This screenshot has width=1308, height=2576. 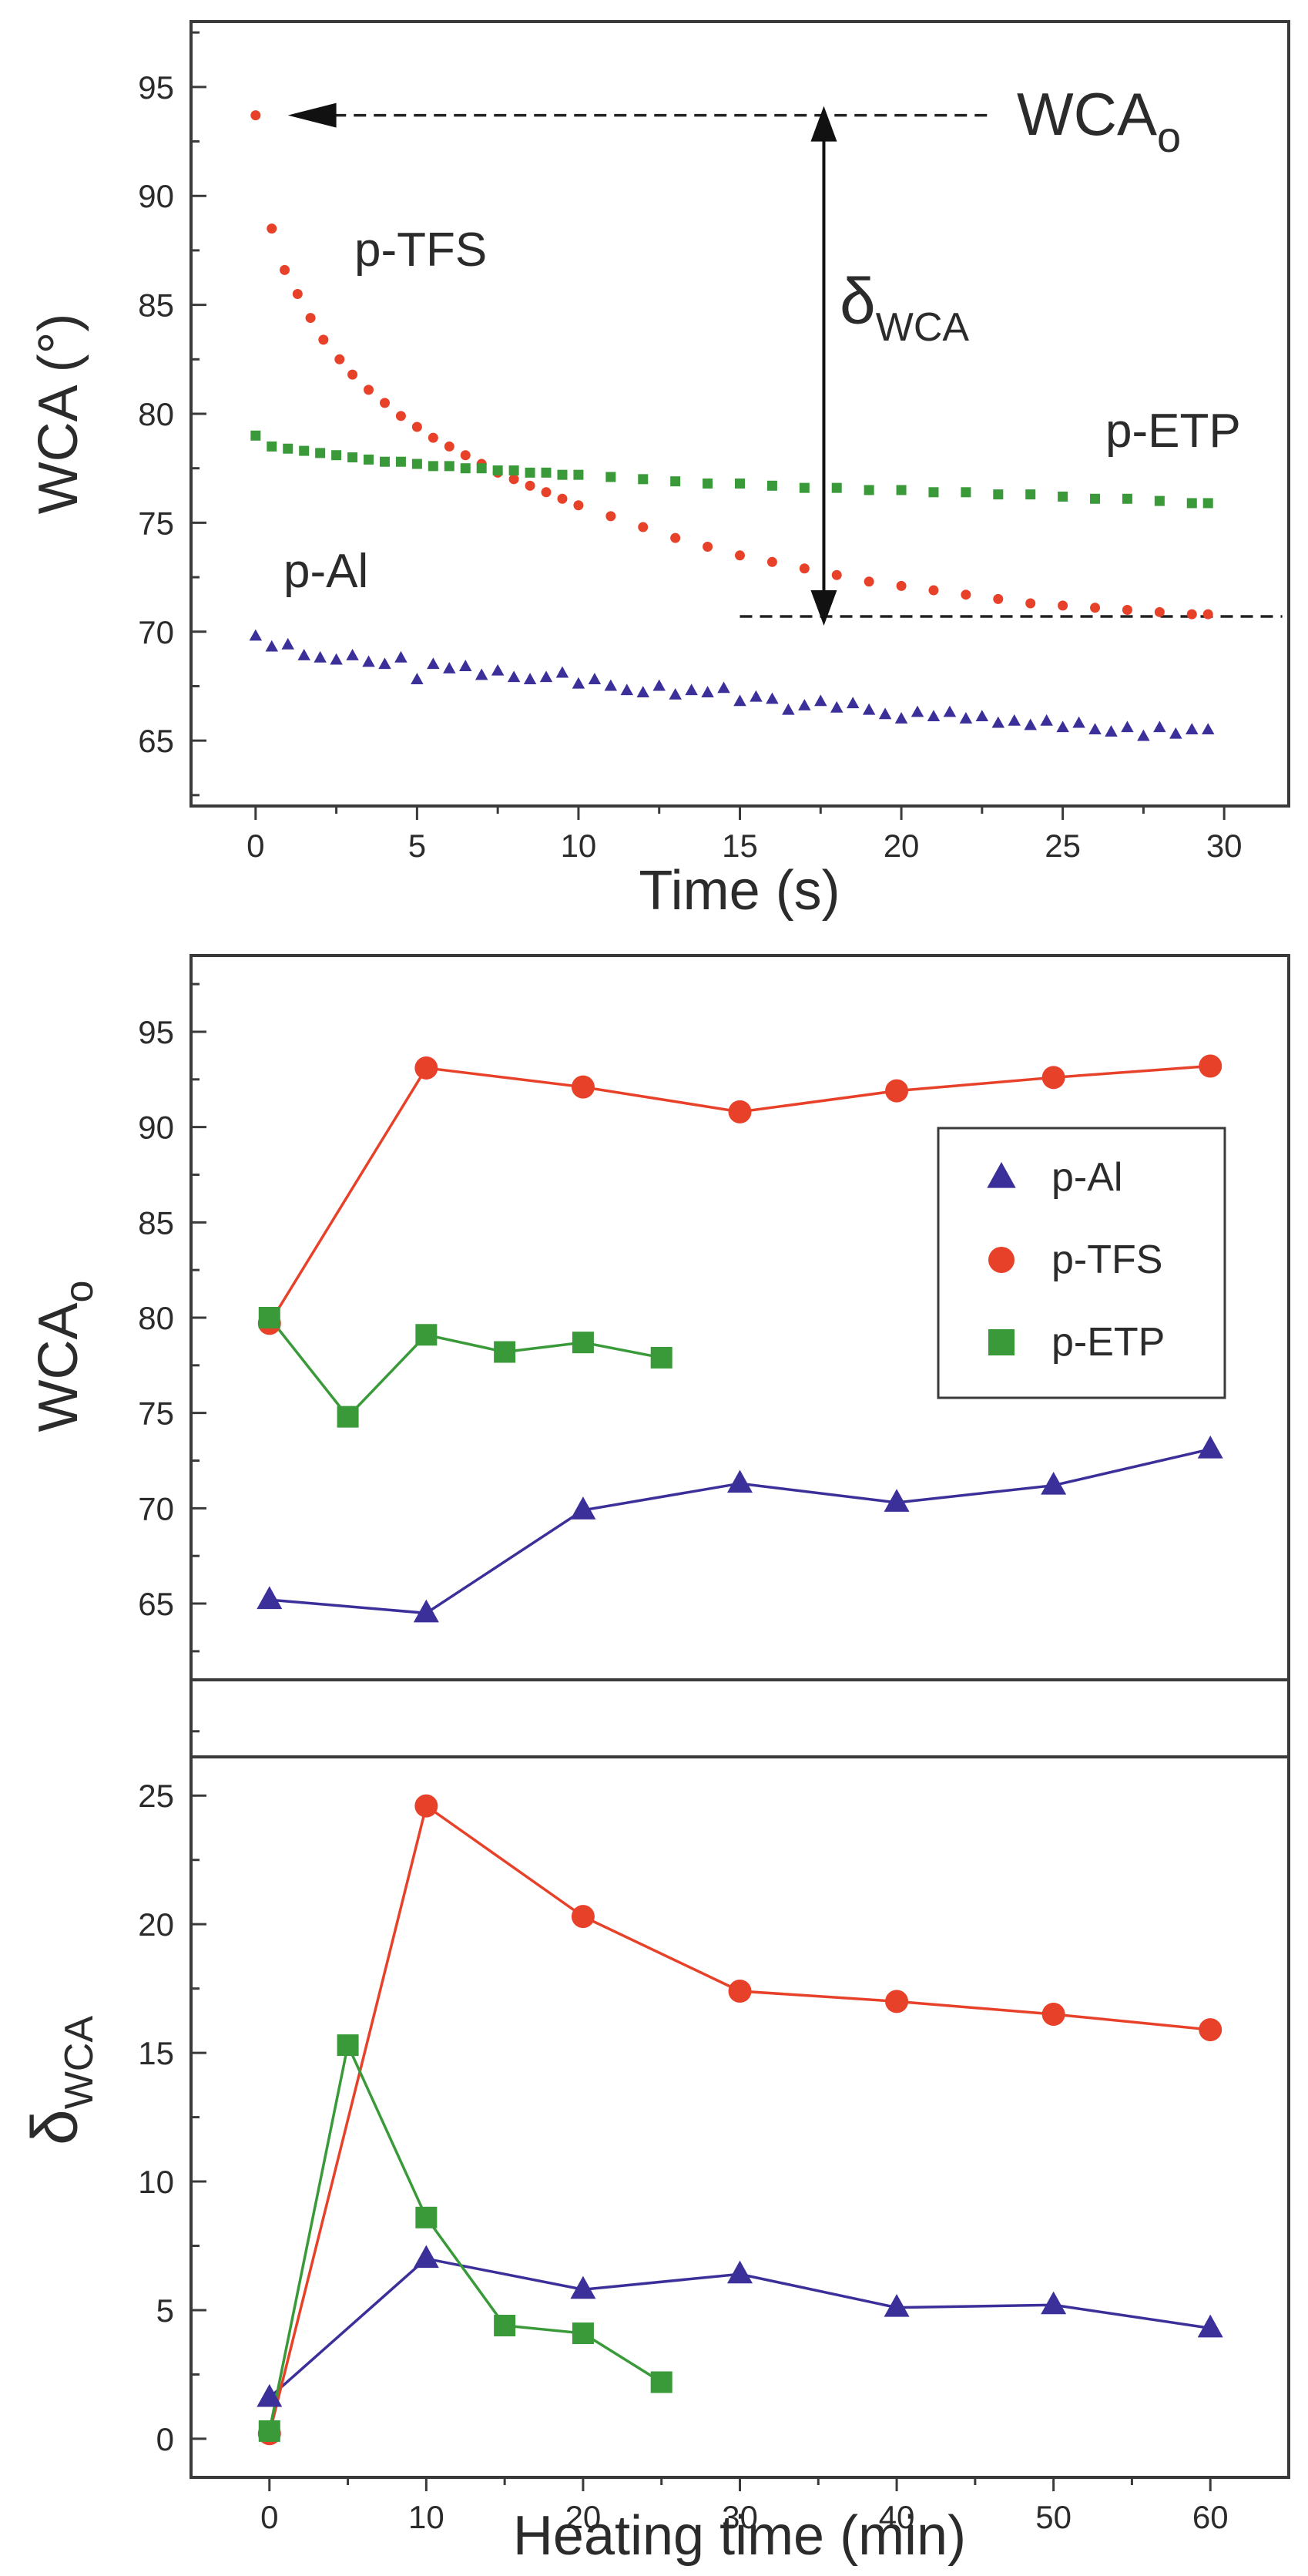 What do you see at coordinates (156, 741) in the screenshot?
I see `chart1-y-tick-label: 65` at bounding box center [156, 741].